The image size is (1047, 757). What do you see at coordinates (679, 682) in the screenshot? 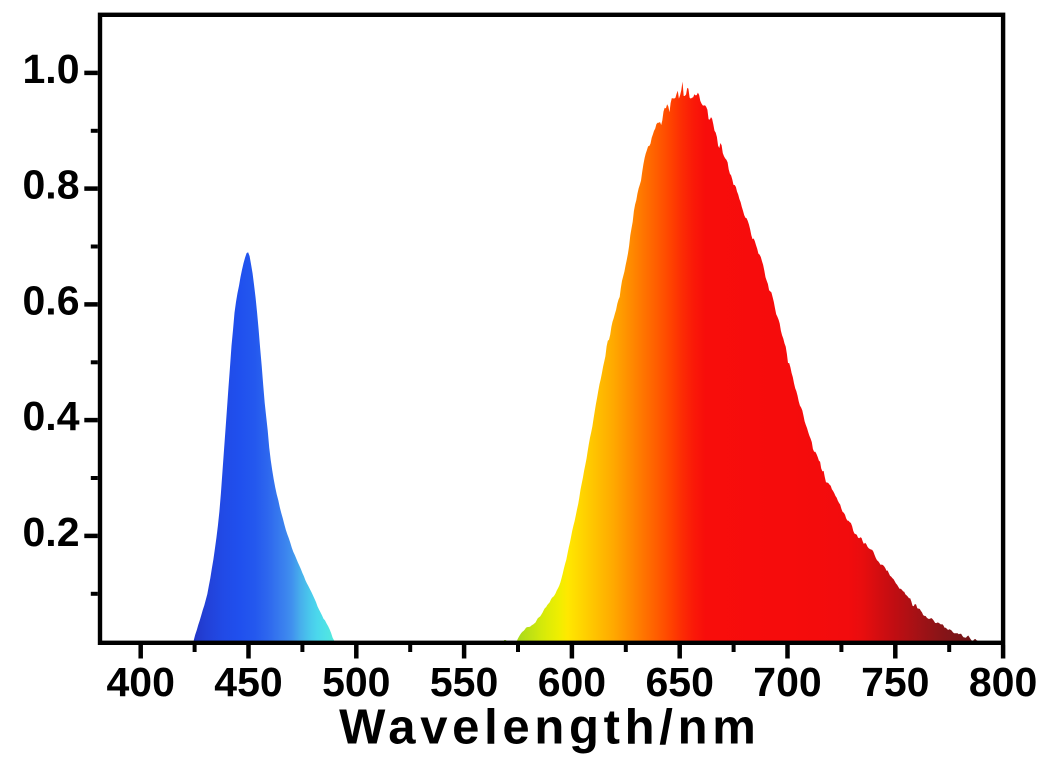
I see `svg-text: 650` at bounding box center [679, 682].